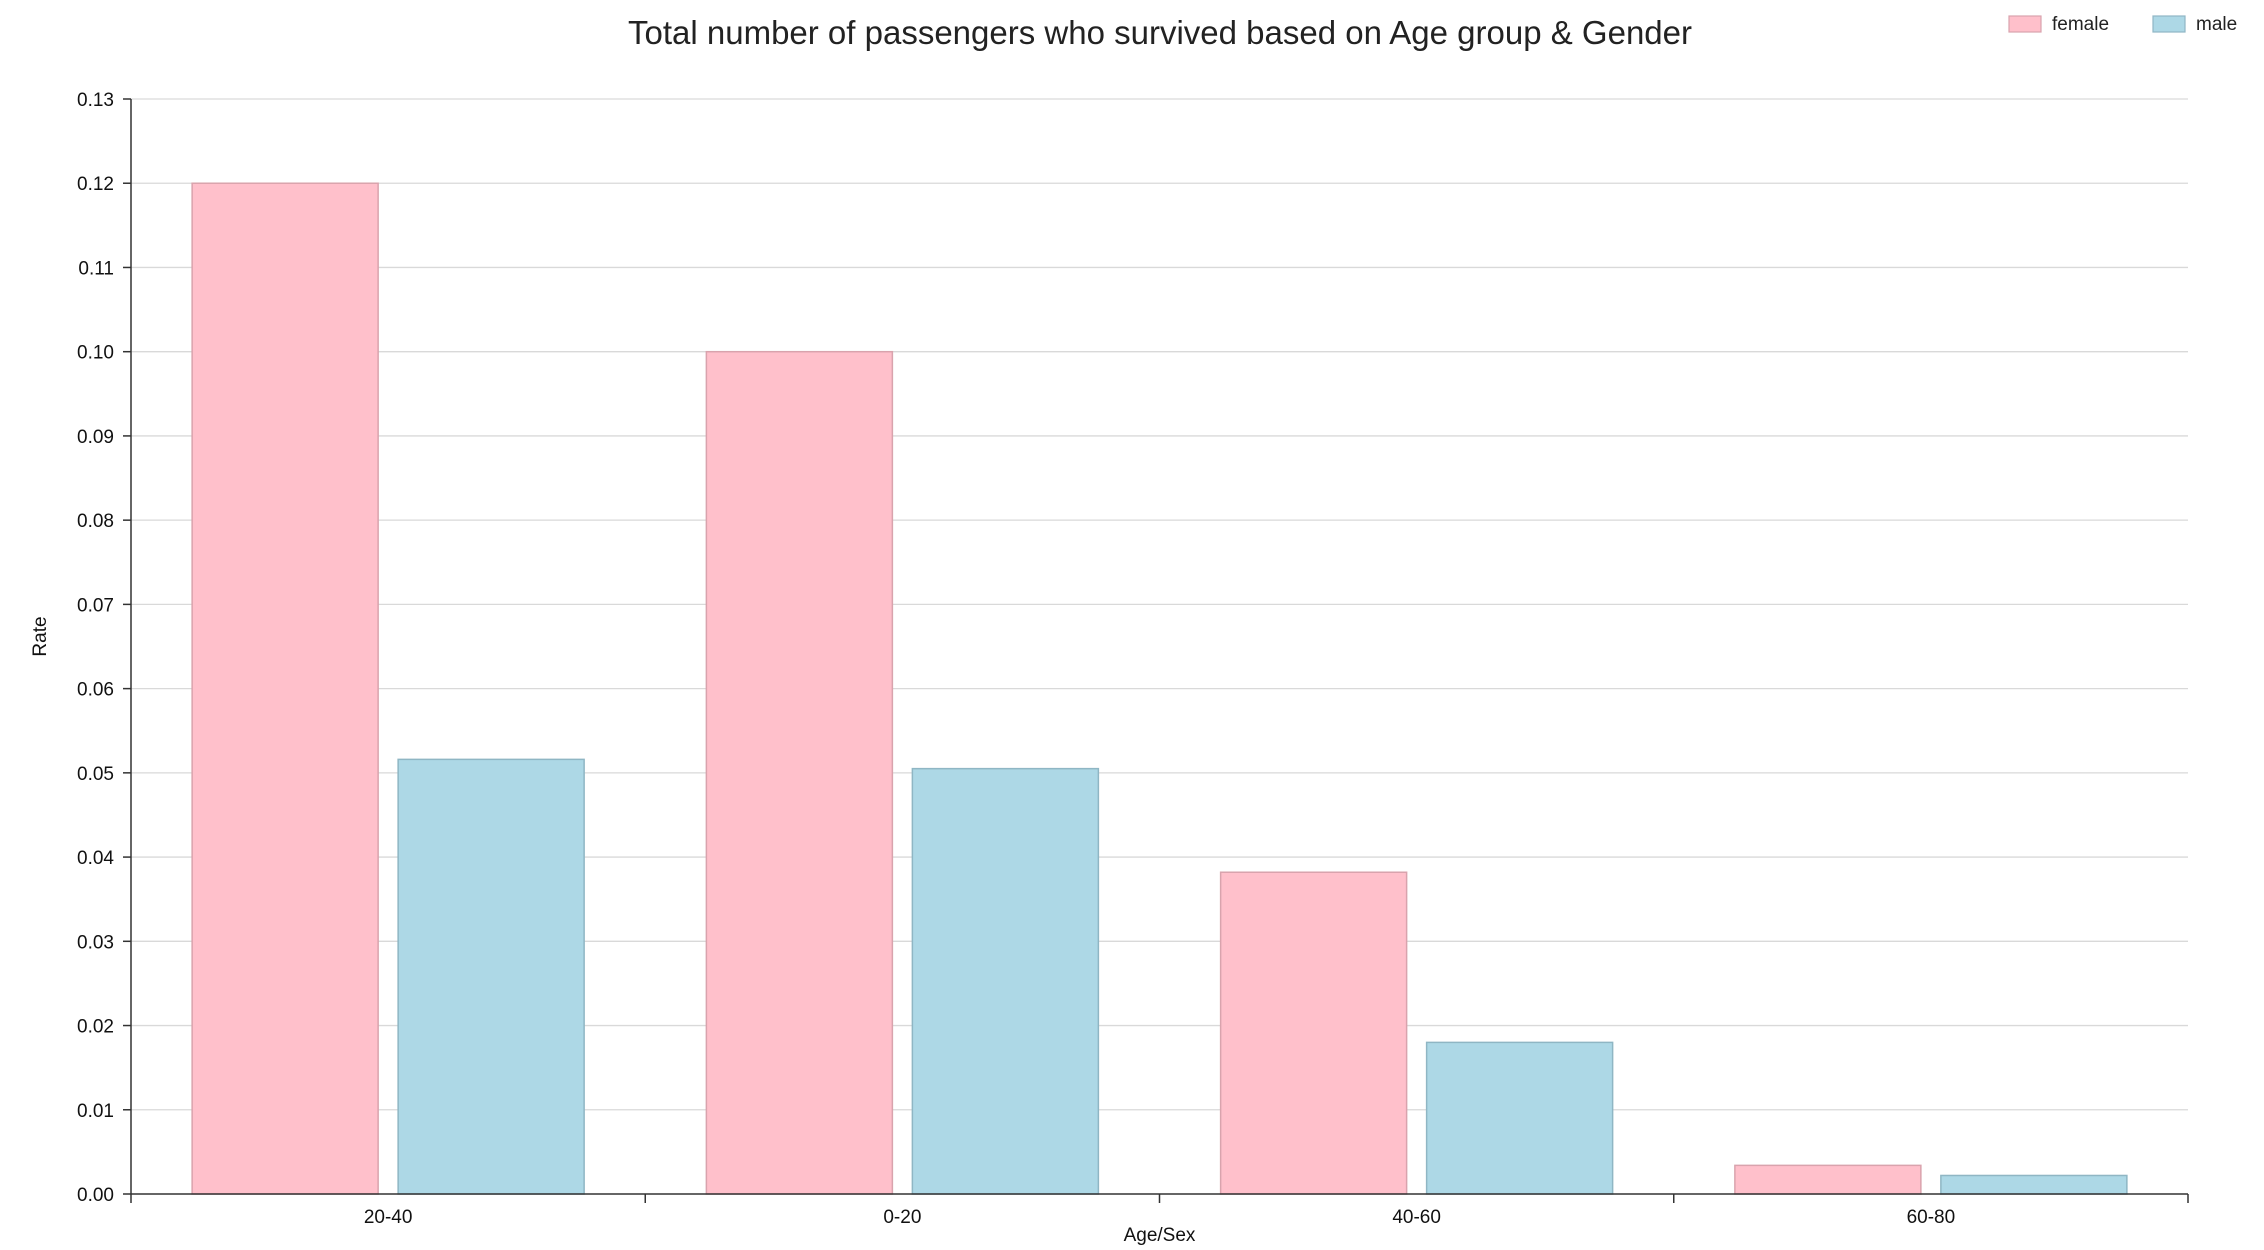  Describe the element at coordinates (2169, 24) in the screenshot. I see `legend-swatch-male` at that location.